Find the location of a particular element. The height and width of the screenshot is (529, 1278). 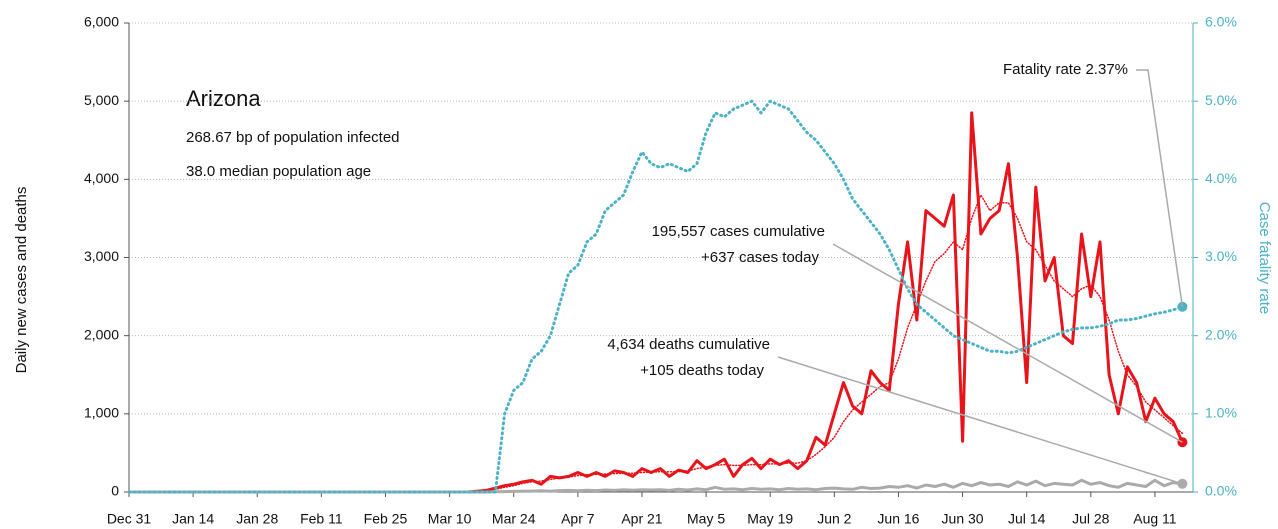

y2-tick-label: 6.0% is located at coordinates (1221, 22).